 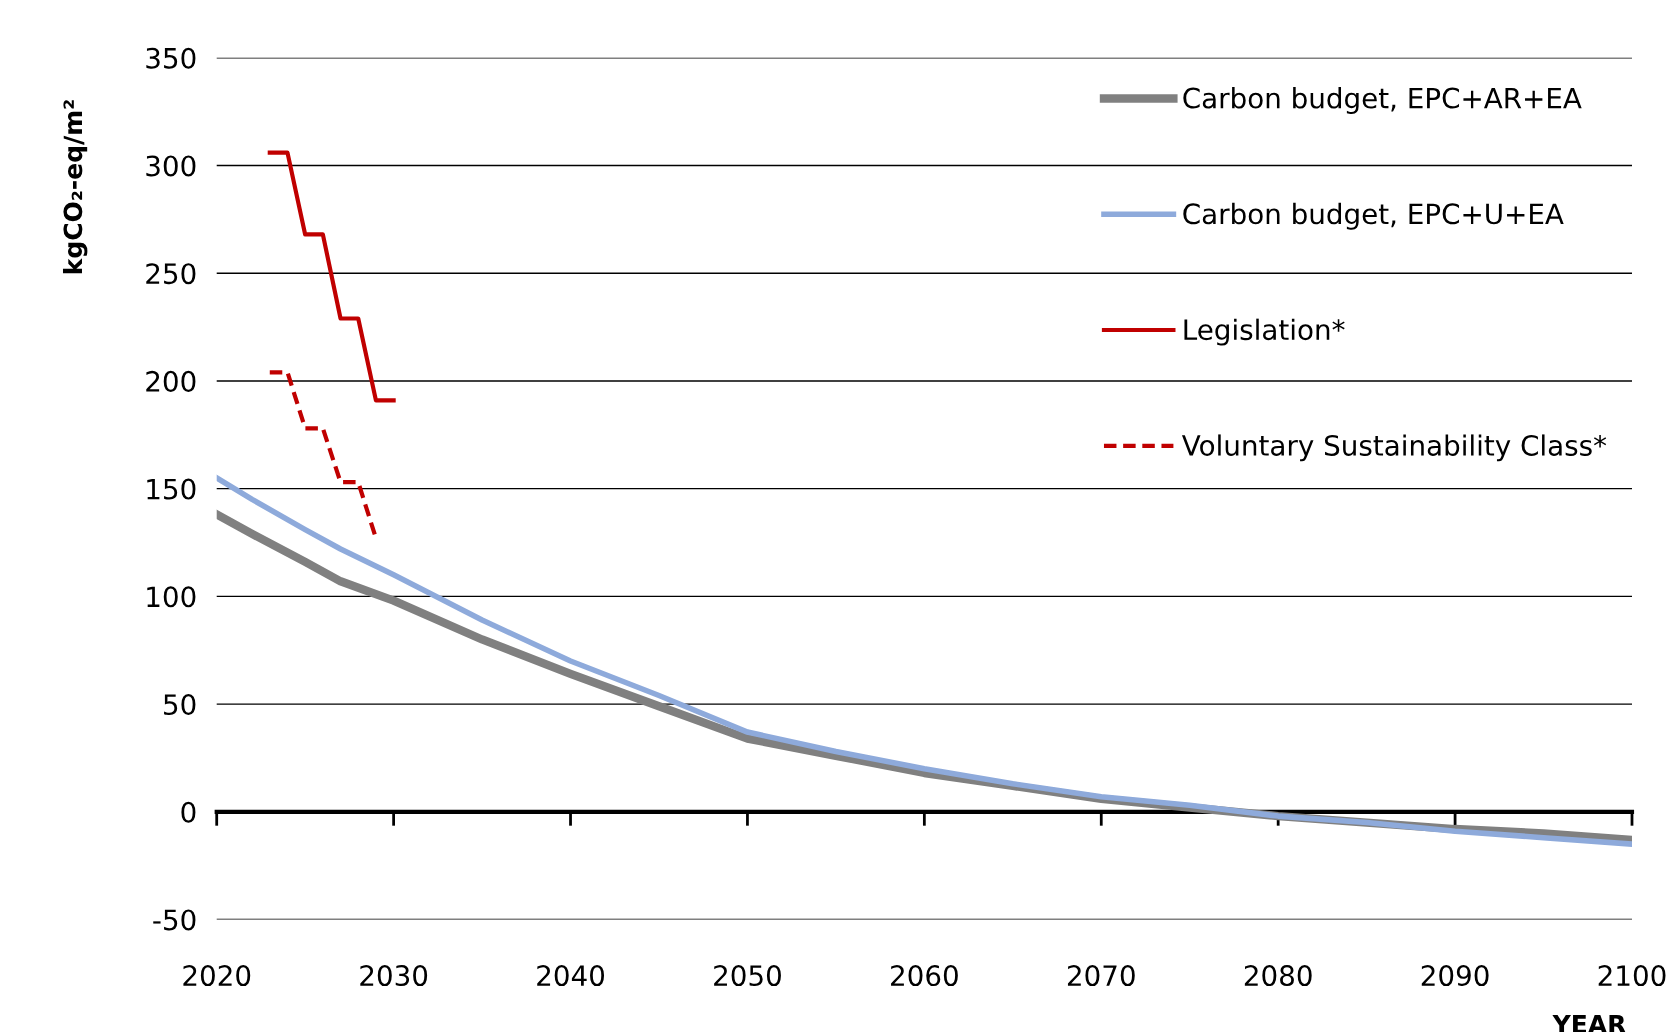 I want to click on x-tick-label: 2050, so click(x=747, y=976).